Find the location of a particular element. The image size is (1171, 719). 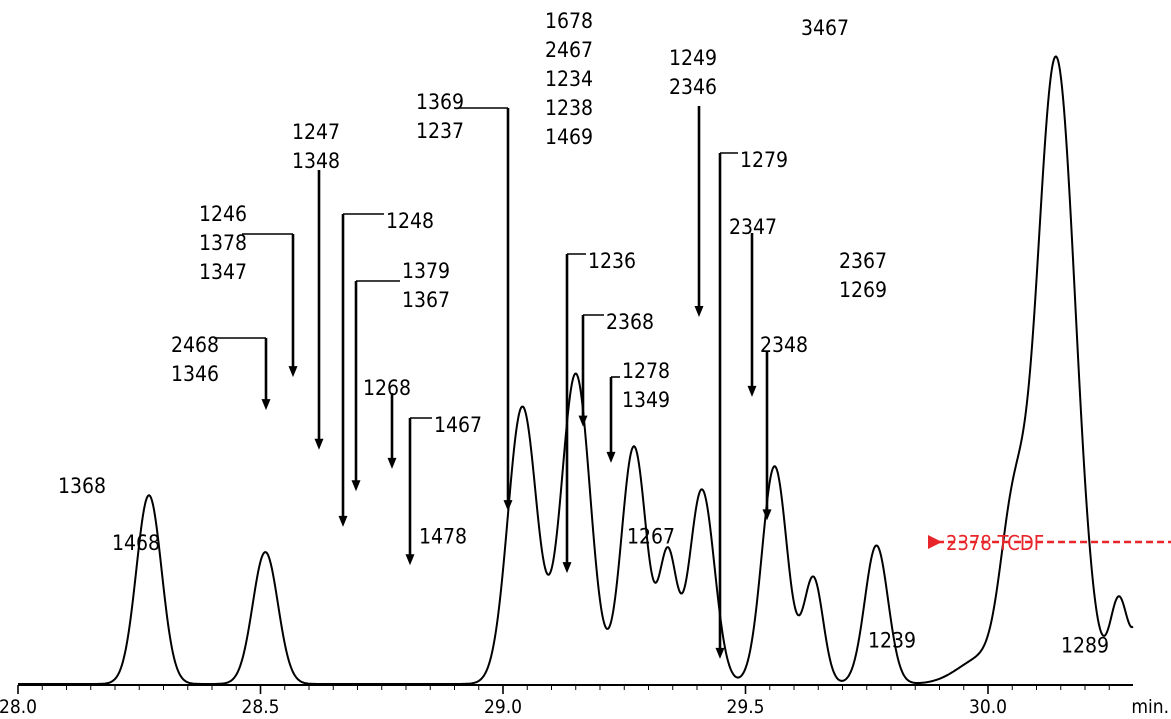

peak-label-1279: 1279 is located at coordinates (764, 160).